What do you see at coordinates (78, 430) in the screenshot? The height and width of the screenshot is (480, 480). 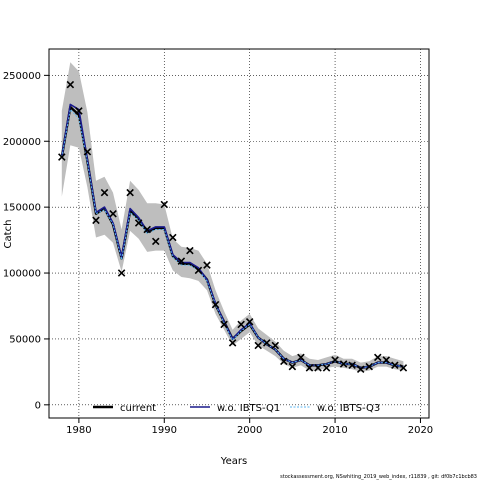 I see `x-tick-label: 1980` at bounding box center [78, 430].